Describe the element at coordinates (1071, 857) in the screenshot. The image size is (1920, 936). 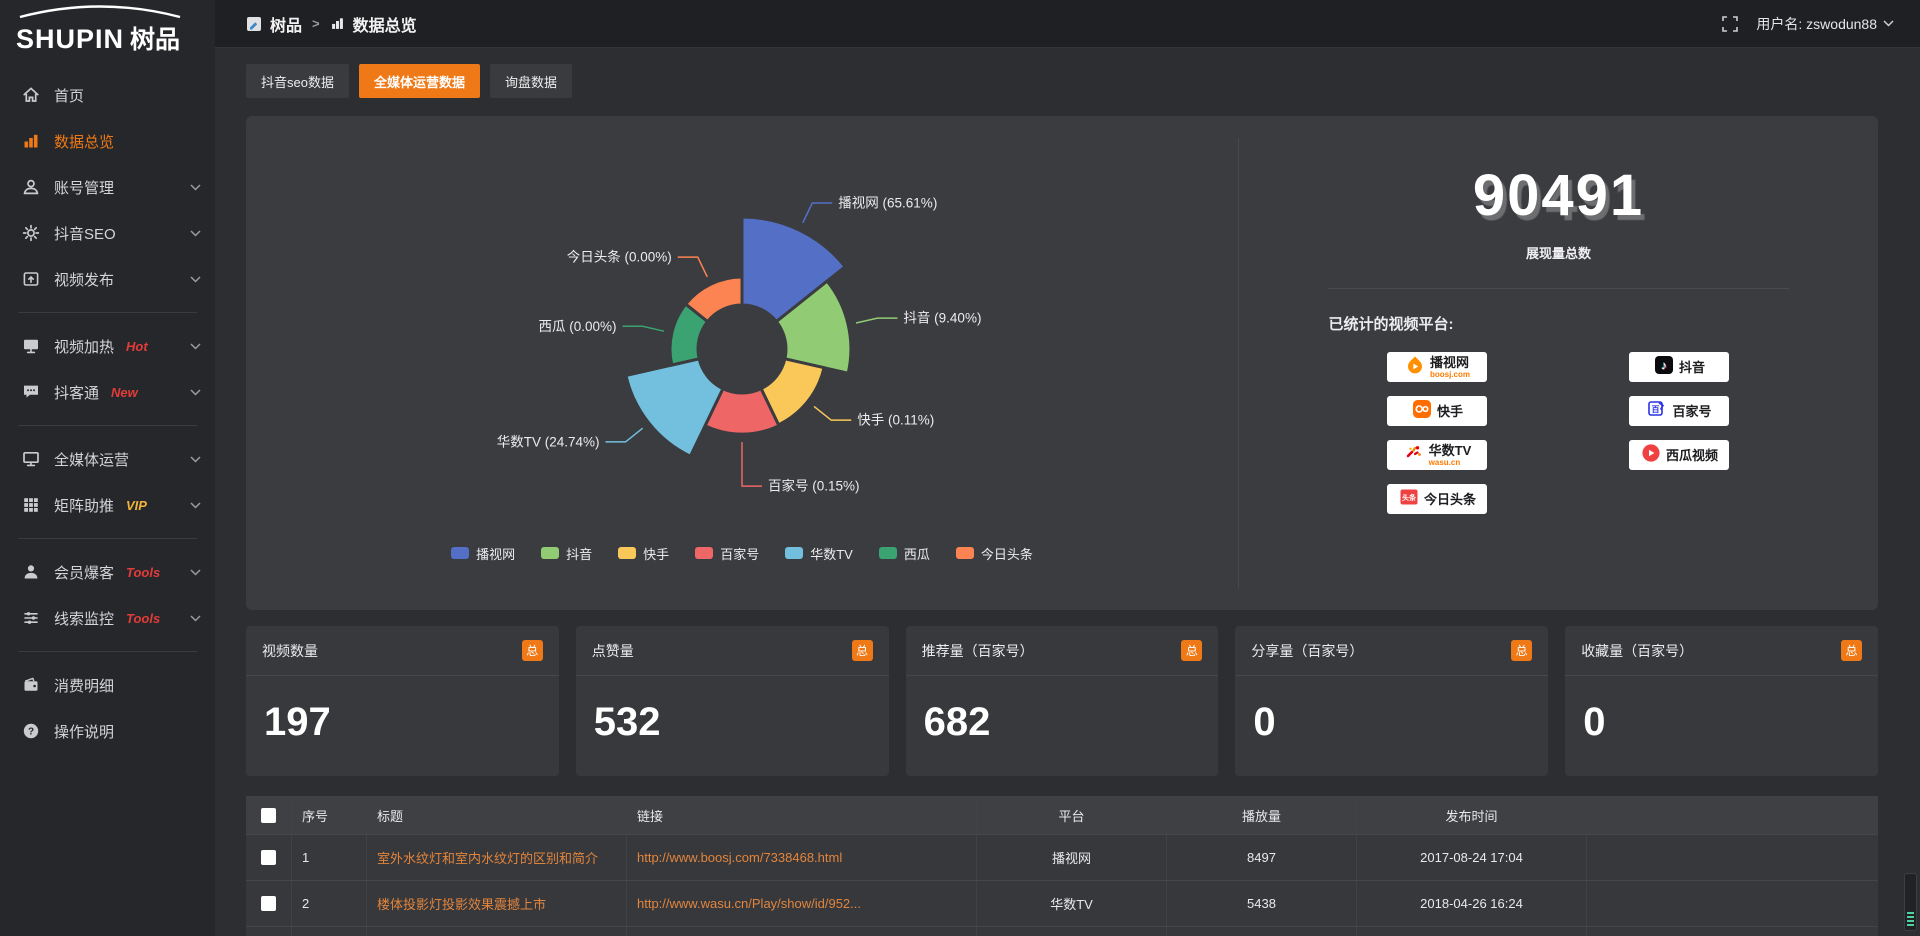
I see `platform-cell: 播视网` at that location.